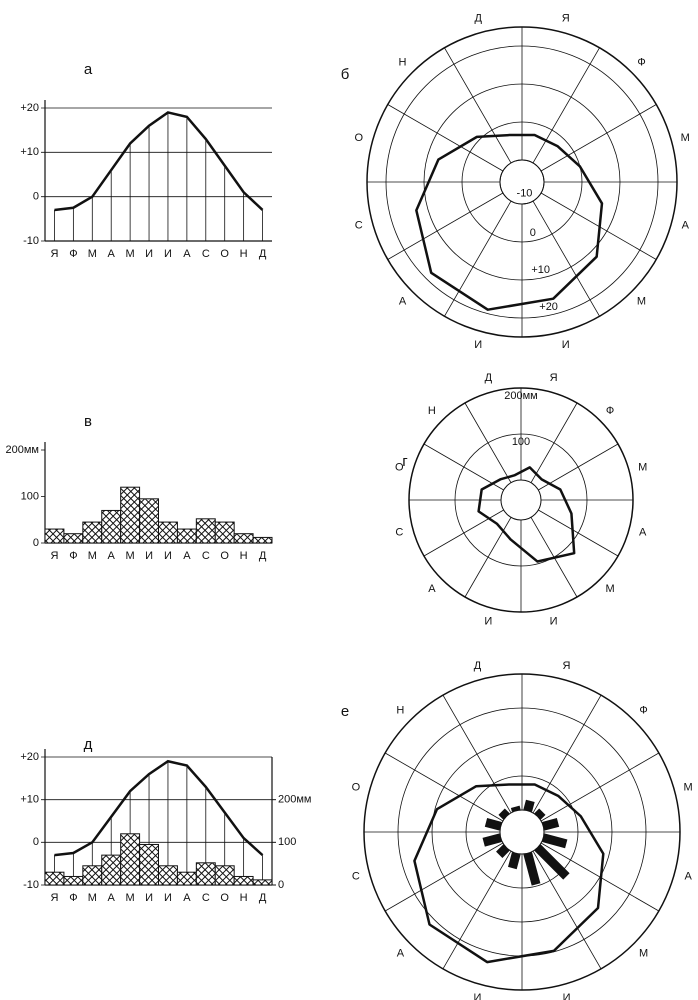 This screenshot has height=1000, width=698. Describe the element at coordinates (540, 270) in the screenshot. I see `r-tick-label: +10` at that location.